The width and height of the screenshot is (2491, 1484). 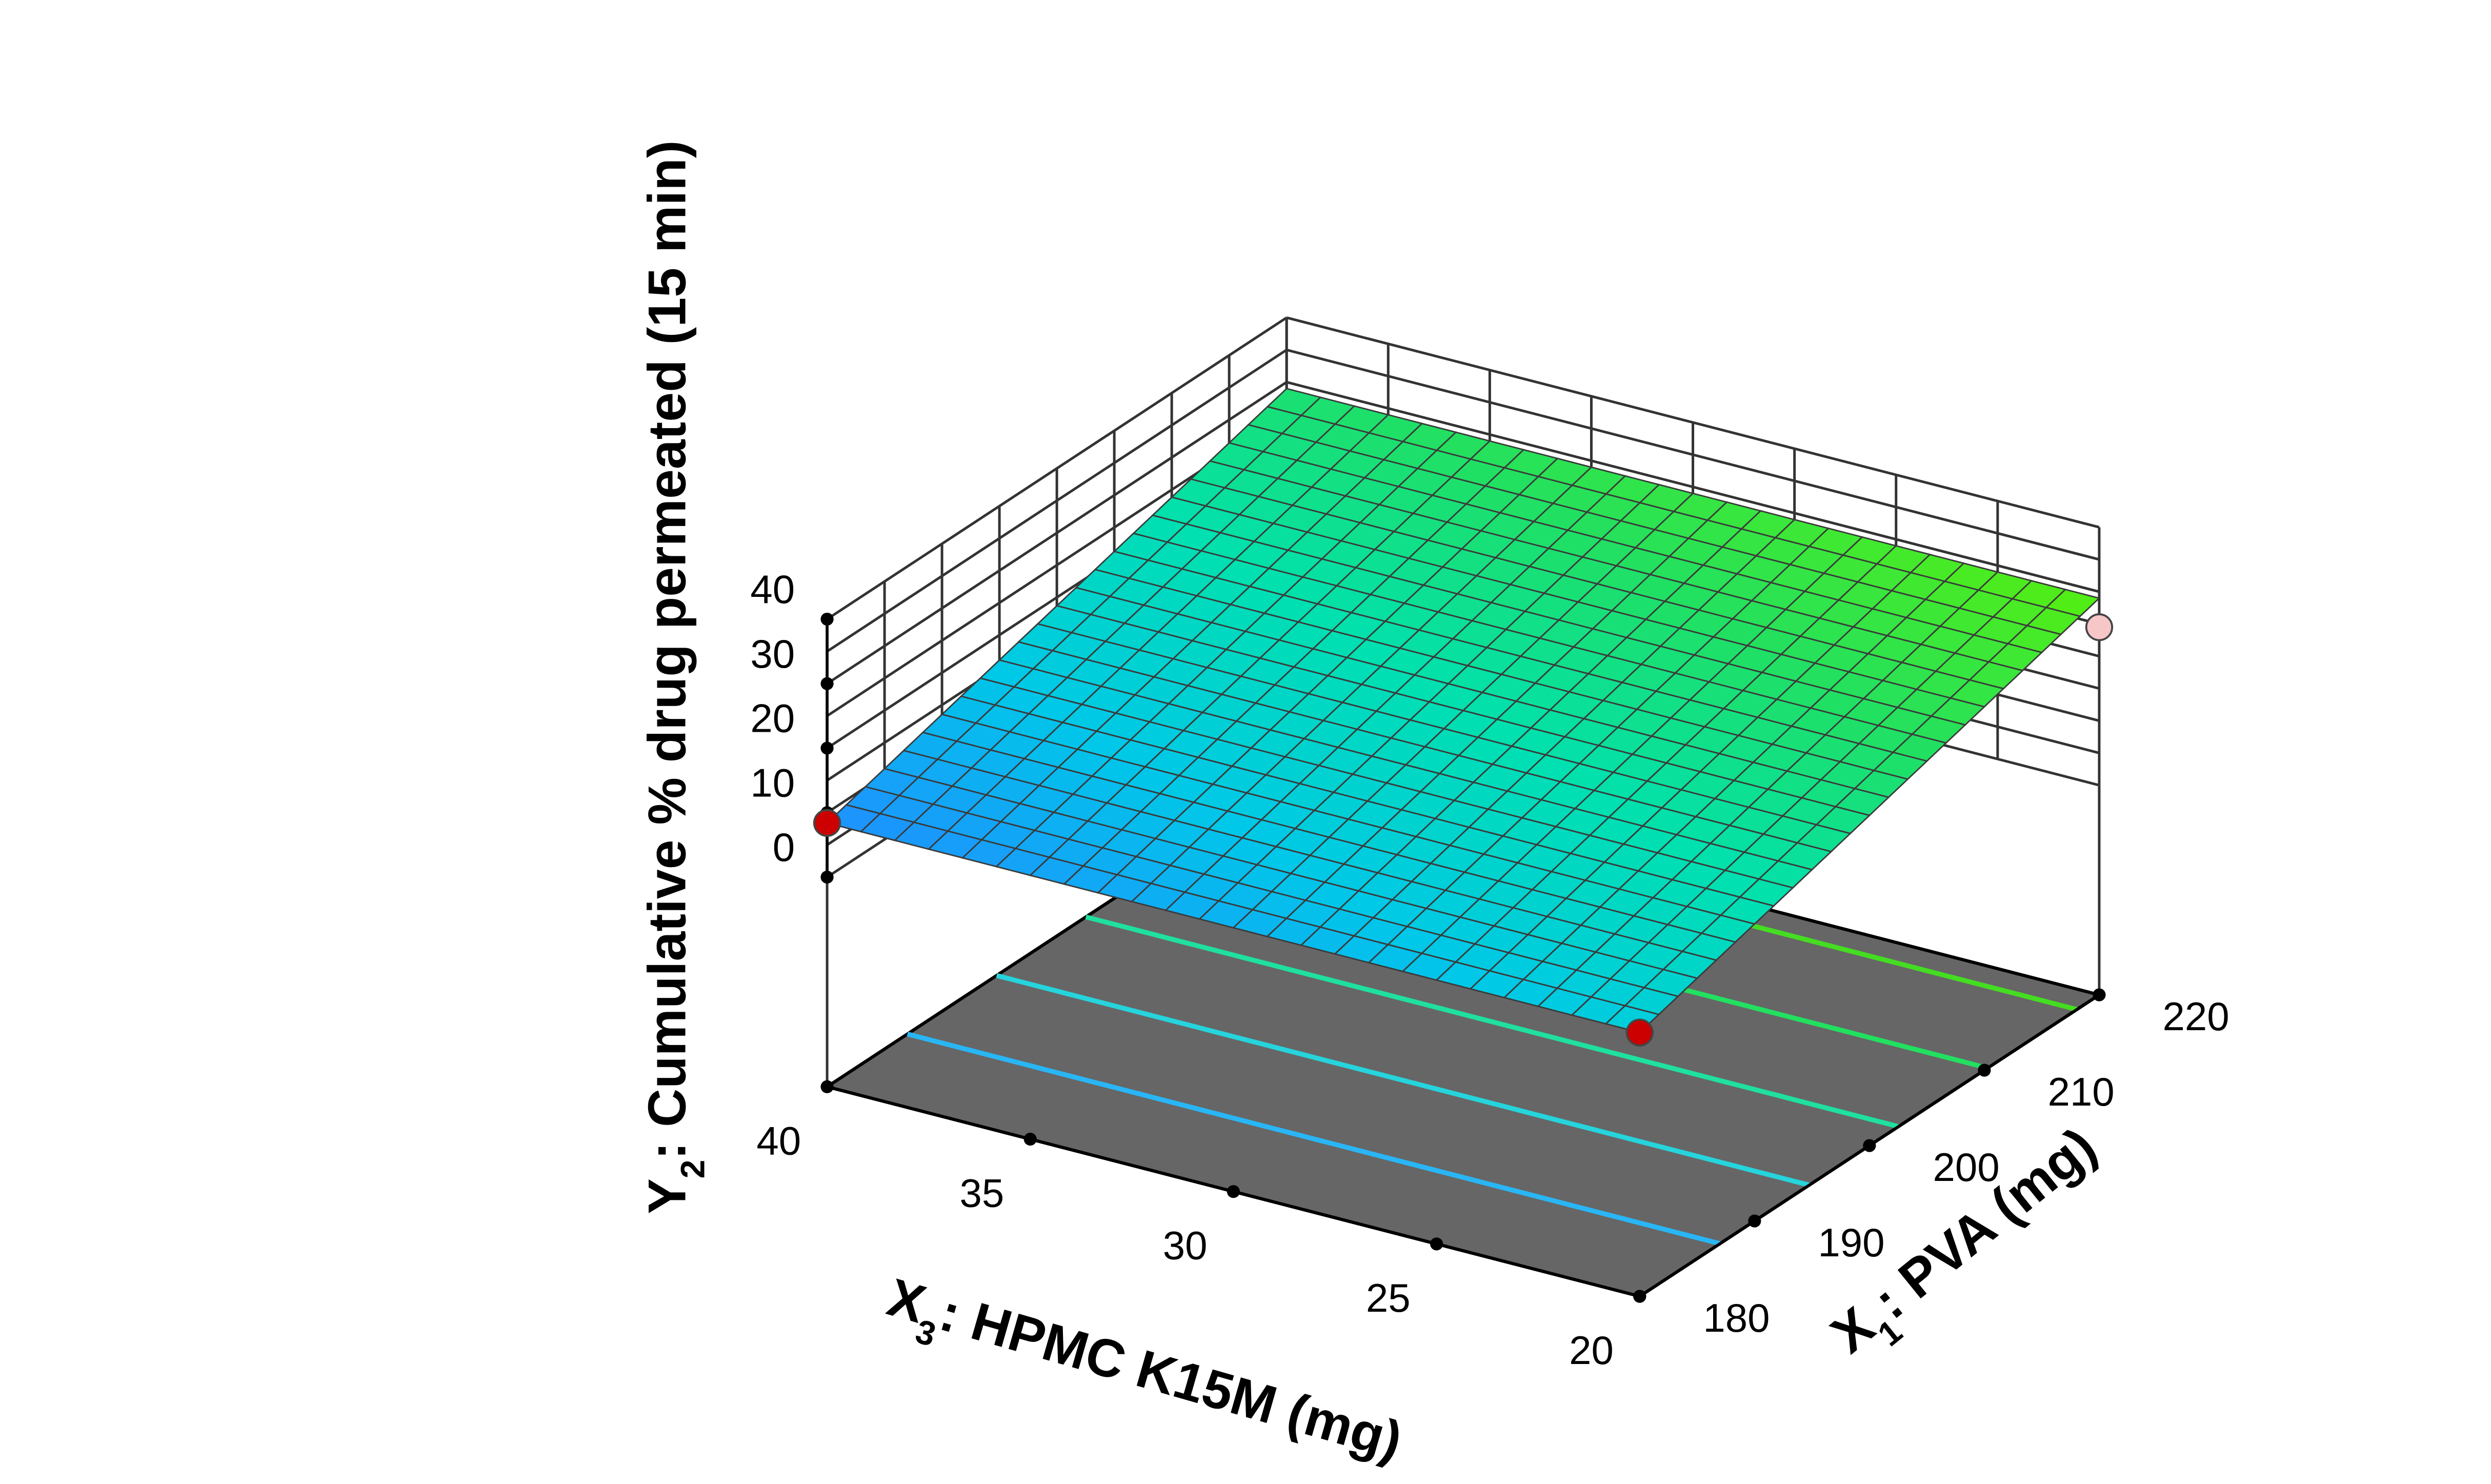 What do you see at coordinates (1966, 1167) in the screenshot?
I see `y-tick-label: 200` at bounding box center [1966, 1167].